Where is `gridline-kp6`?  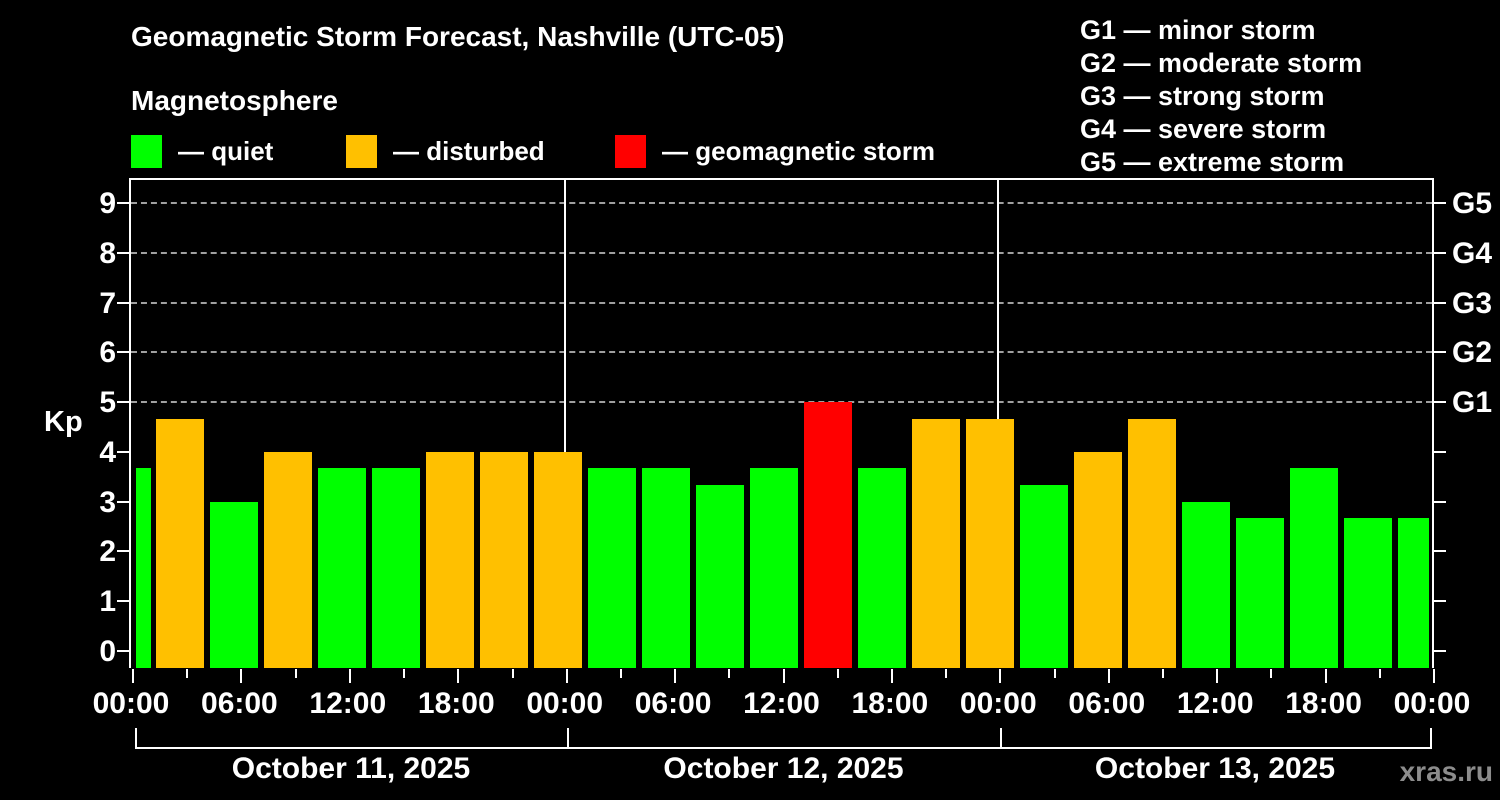
gridline-kp6 is located at coordinates (781, 352).